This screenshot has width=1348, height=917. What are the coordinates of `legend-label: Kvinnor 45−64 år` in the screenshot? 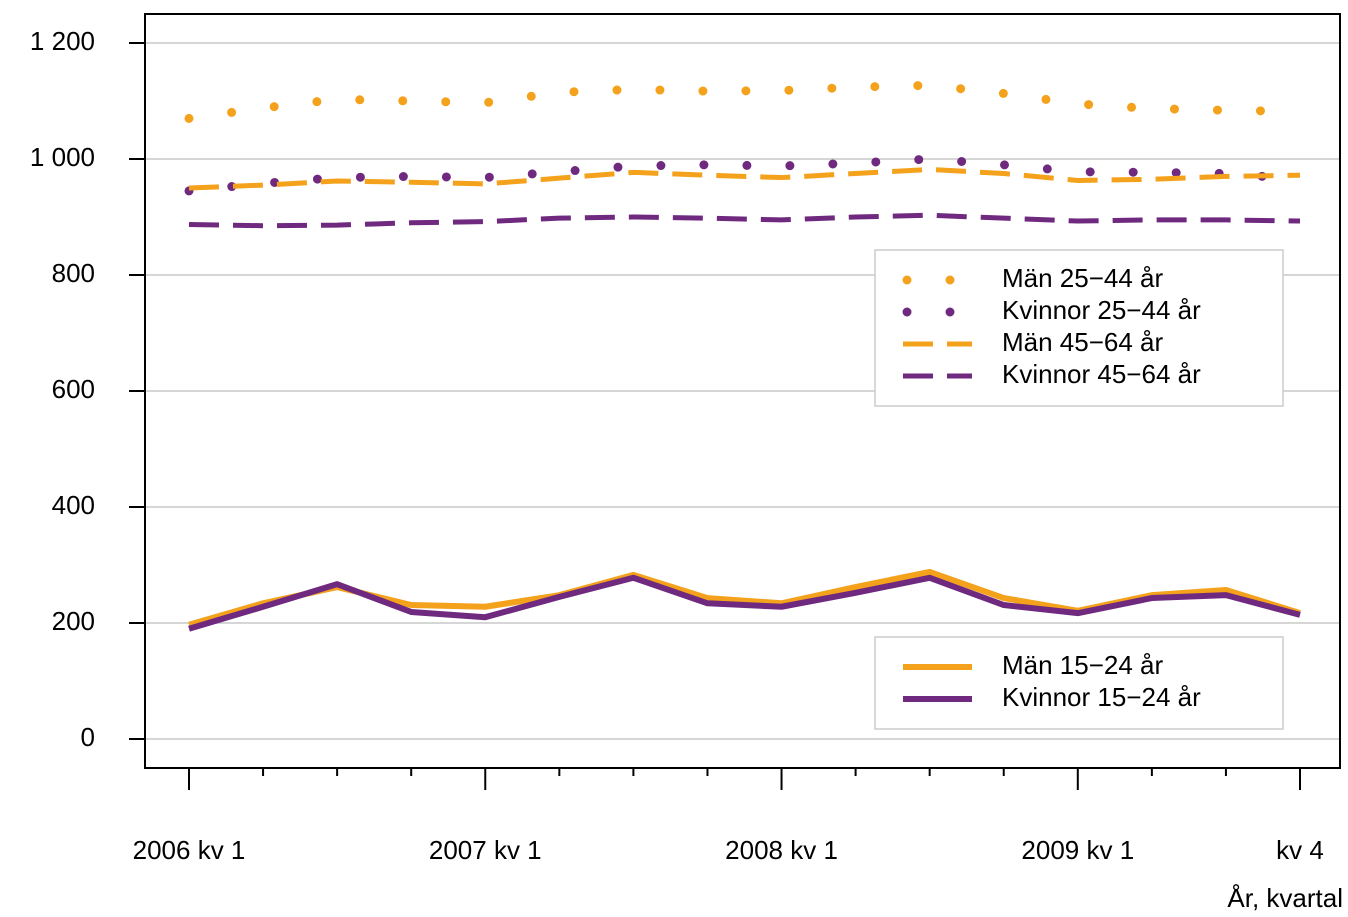 It's located at (1101, 374).